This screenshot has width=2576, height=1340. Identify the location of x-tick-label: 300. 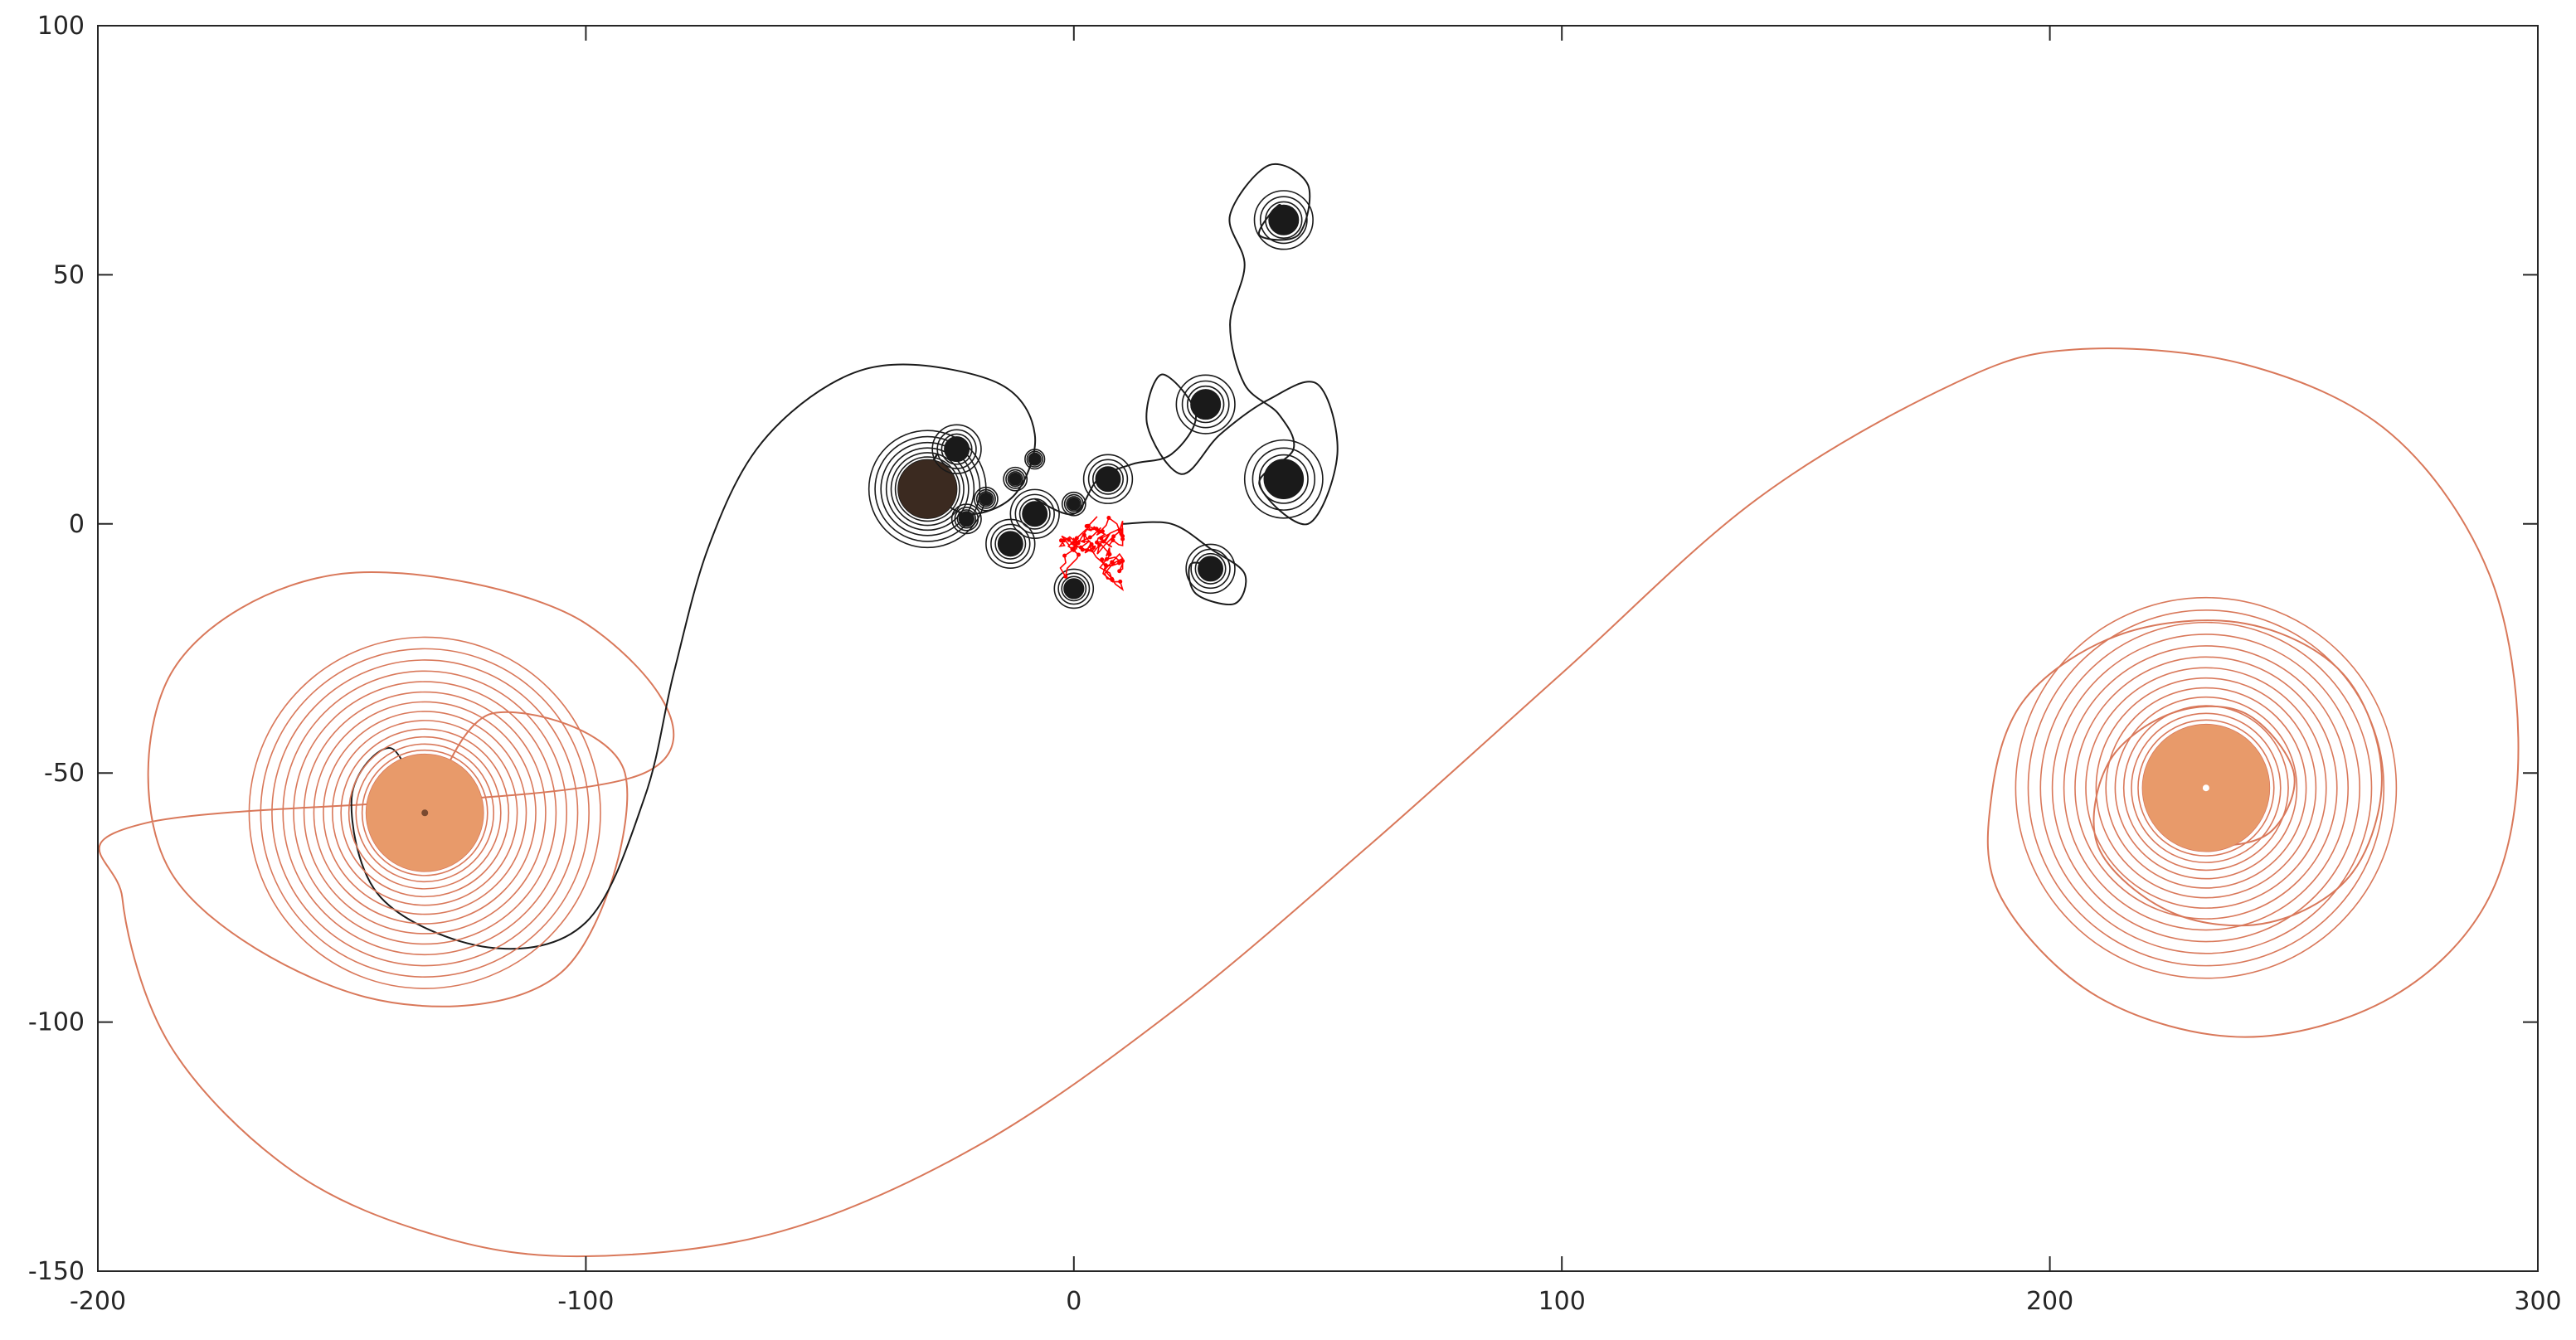
(2537, 1301).